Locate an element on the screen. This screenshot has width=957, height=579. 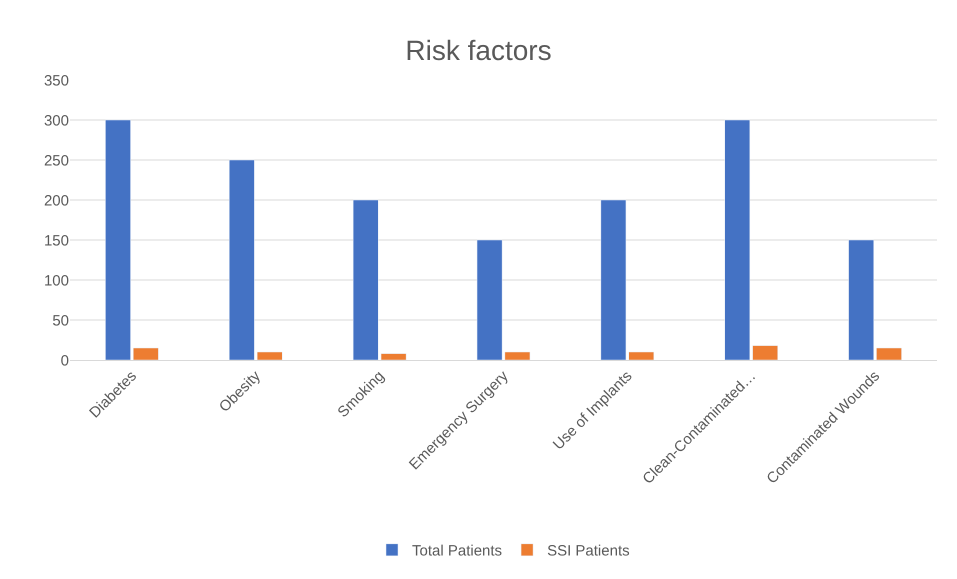
y-tick-label: 250 is located at coordinates (56, 161).